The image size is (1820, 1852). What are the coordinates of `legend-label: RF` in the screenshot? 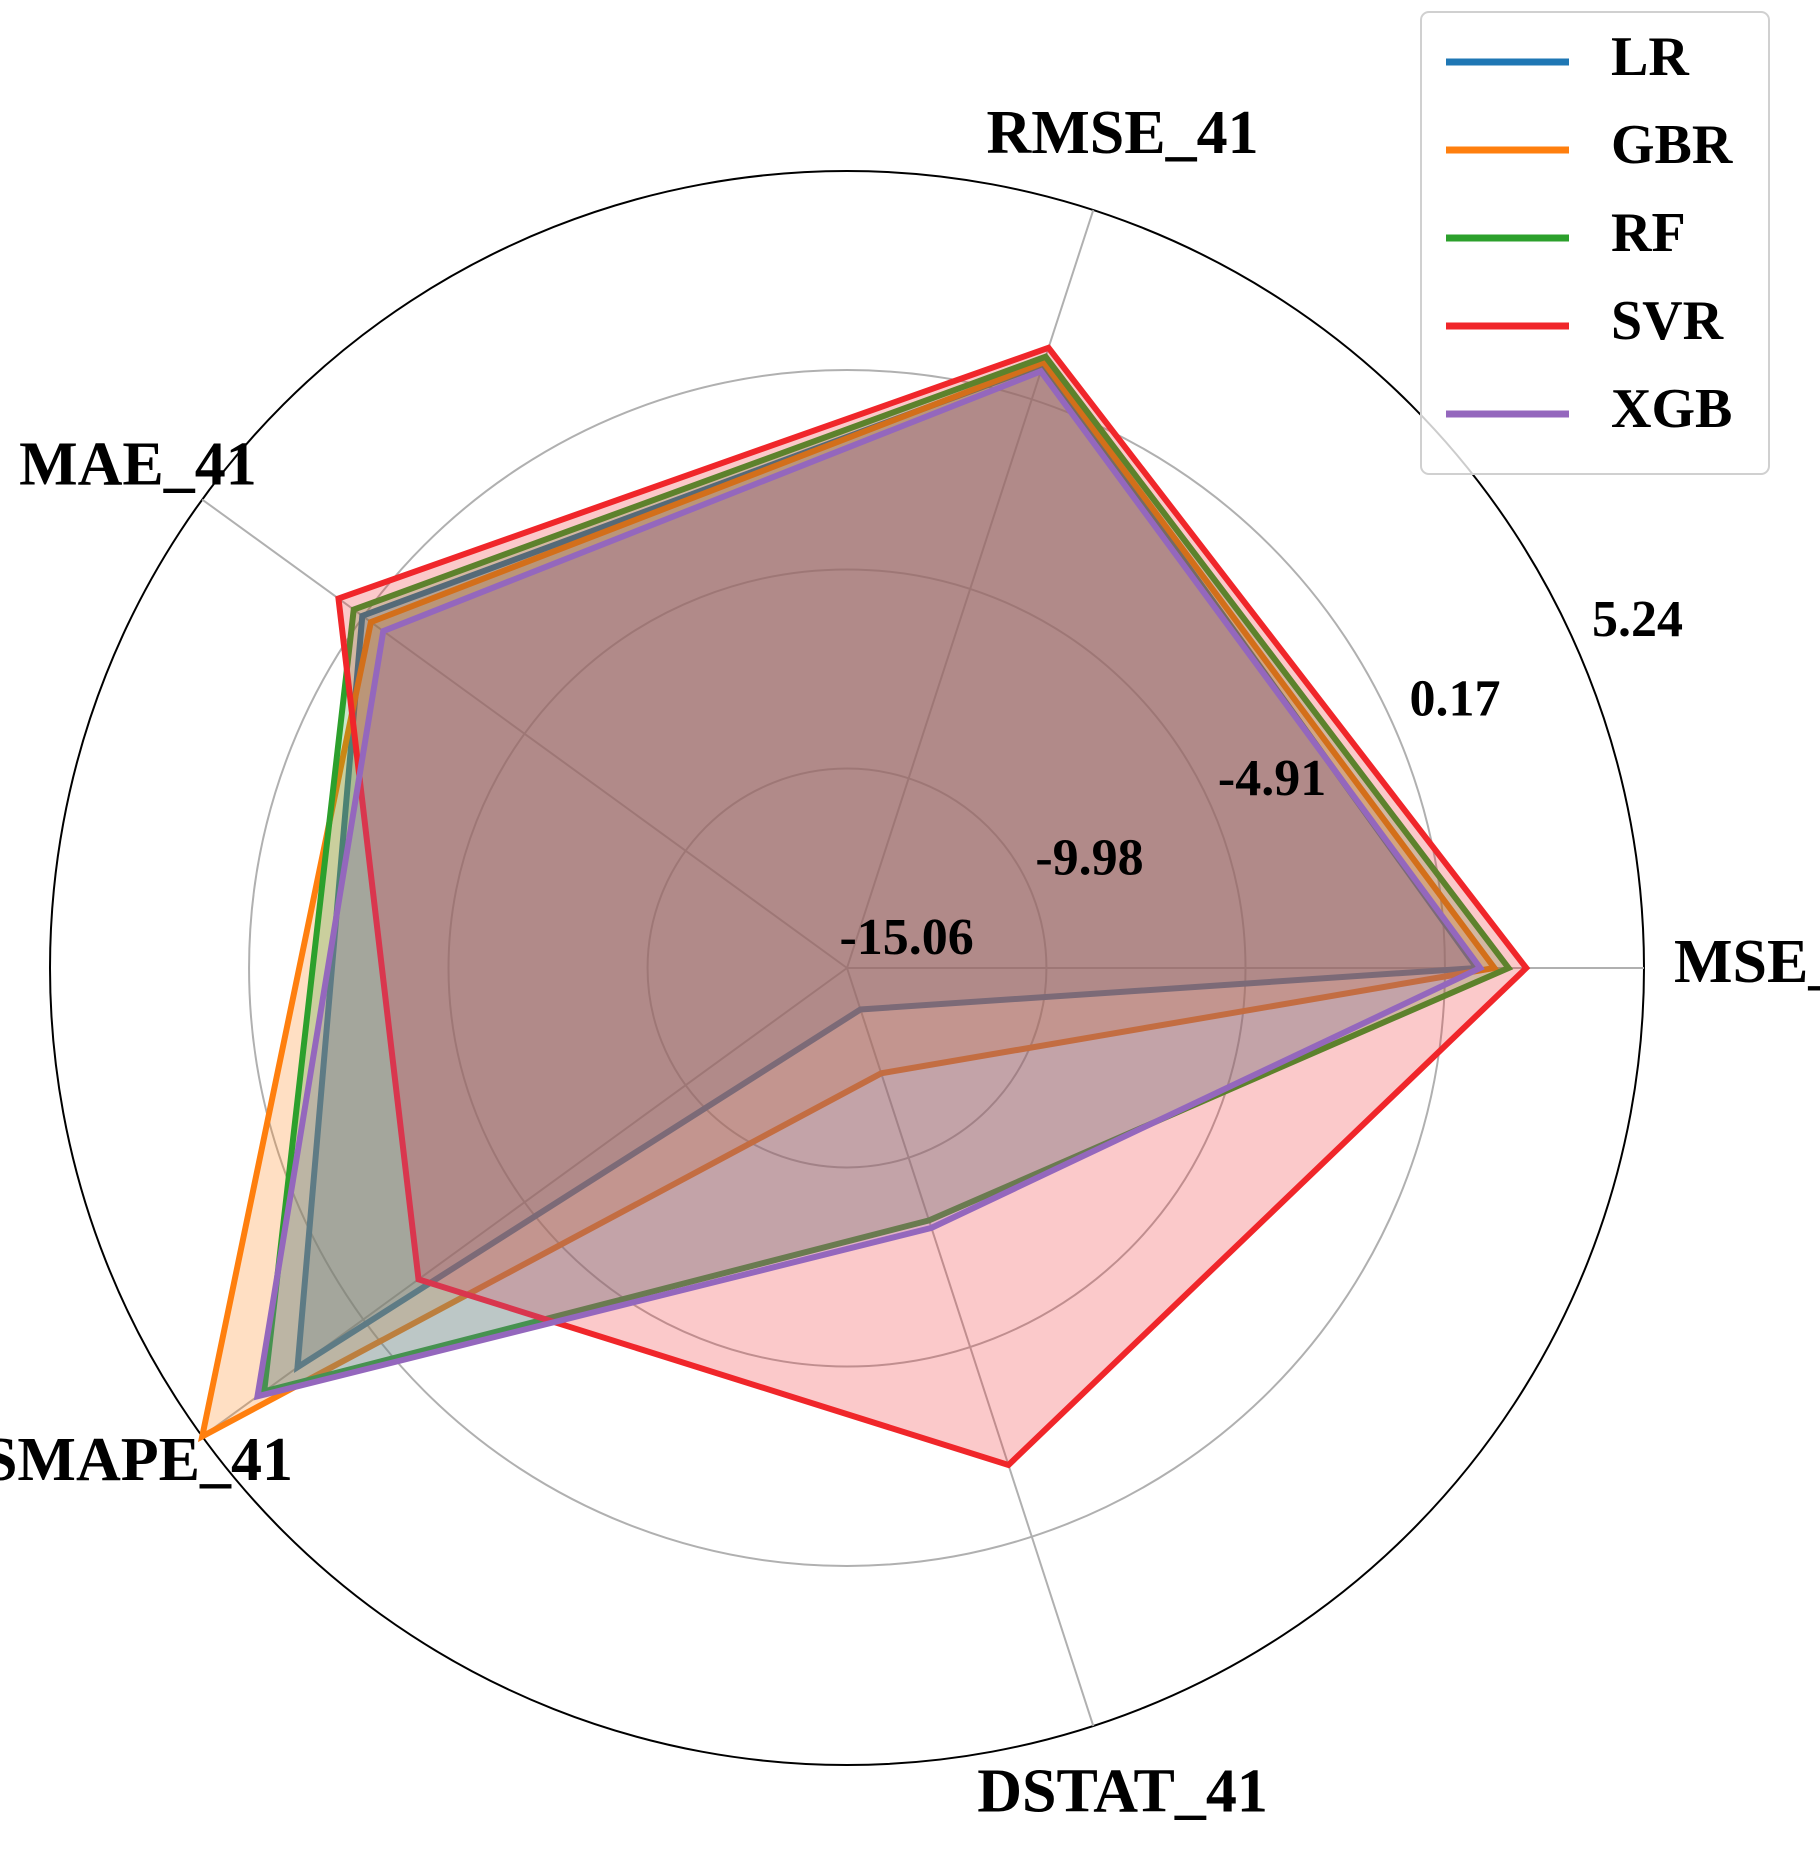 It's located at (1648, 233).